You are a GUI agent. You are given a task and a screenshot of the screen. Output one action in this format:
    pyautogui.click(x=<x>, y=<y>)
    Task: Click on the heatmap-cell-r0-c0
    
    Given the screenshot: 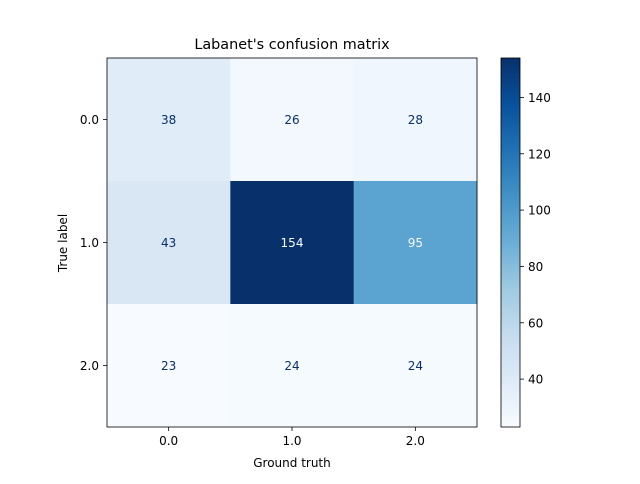 What is the action you would take?
    pyautogui.click(x=169, y=120)
    